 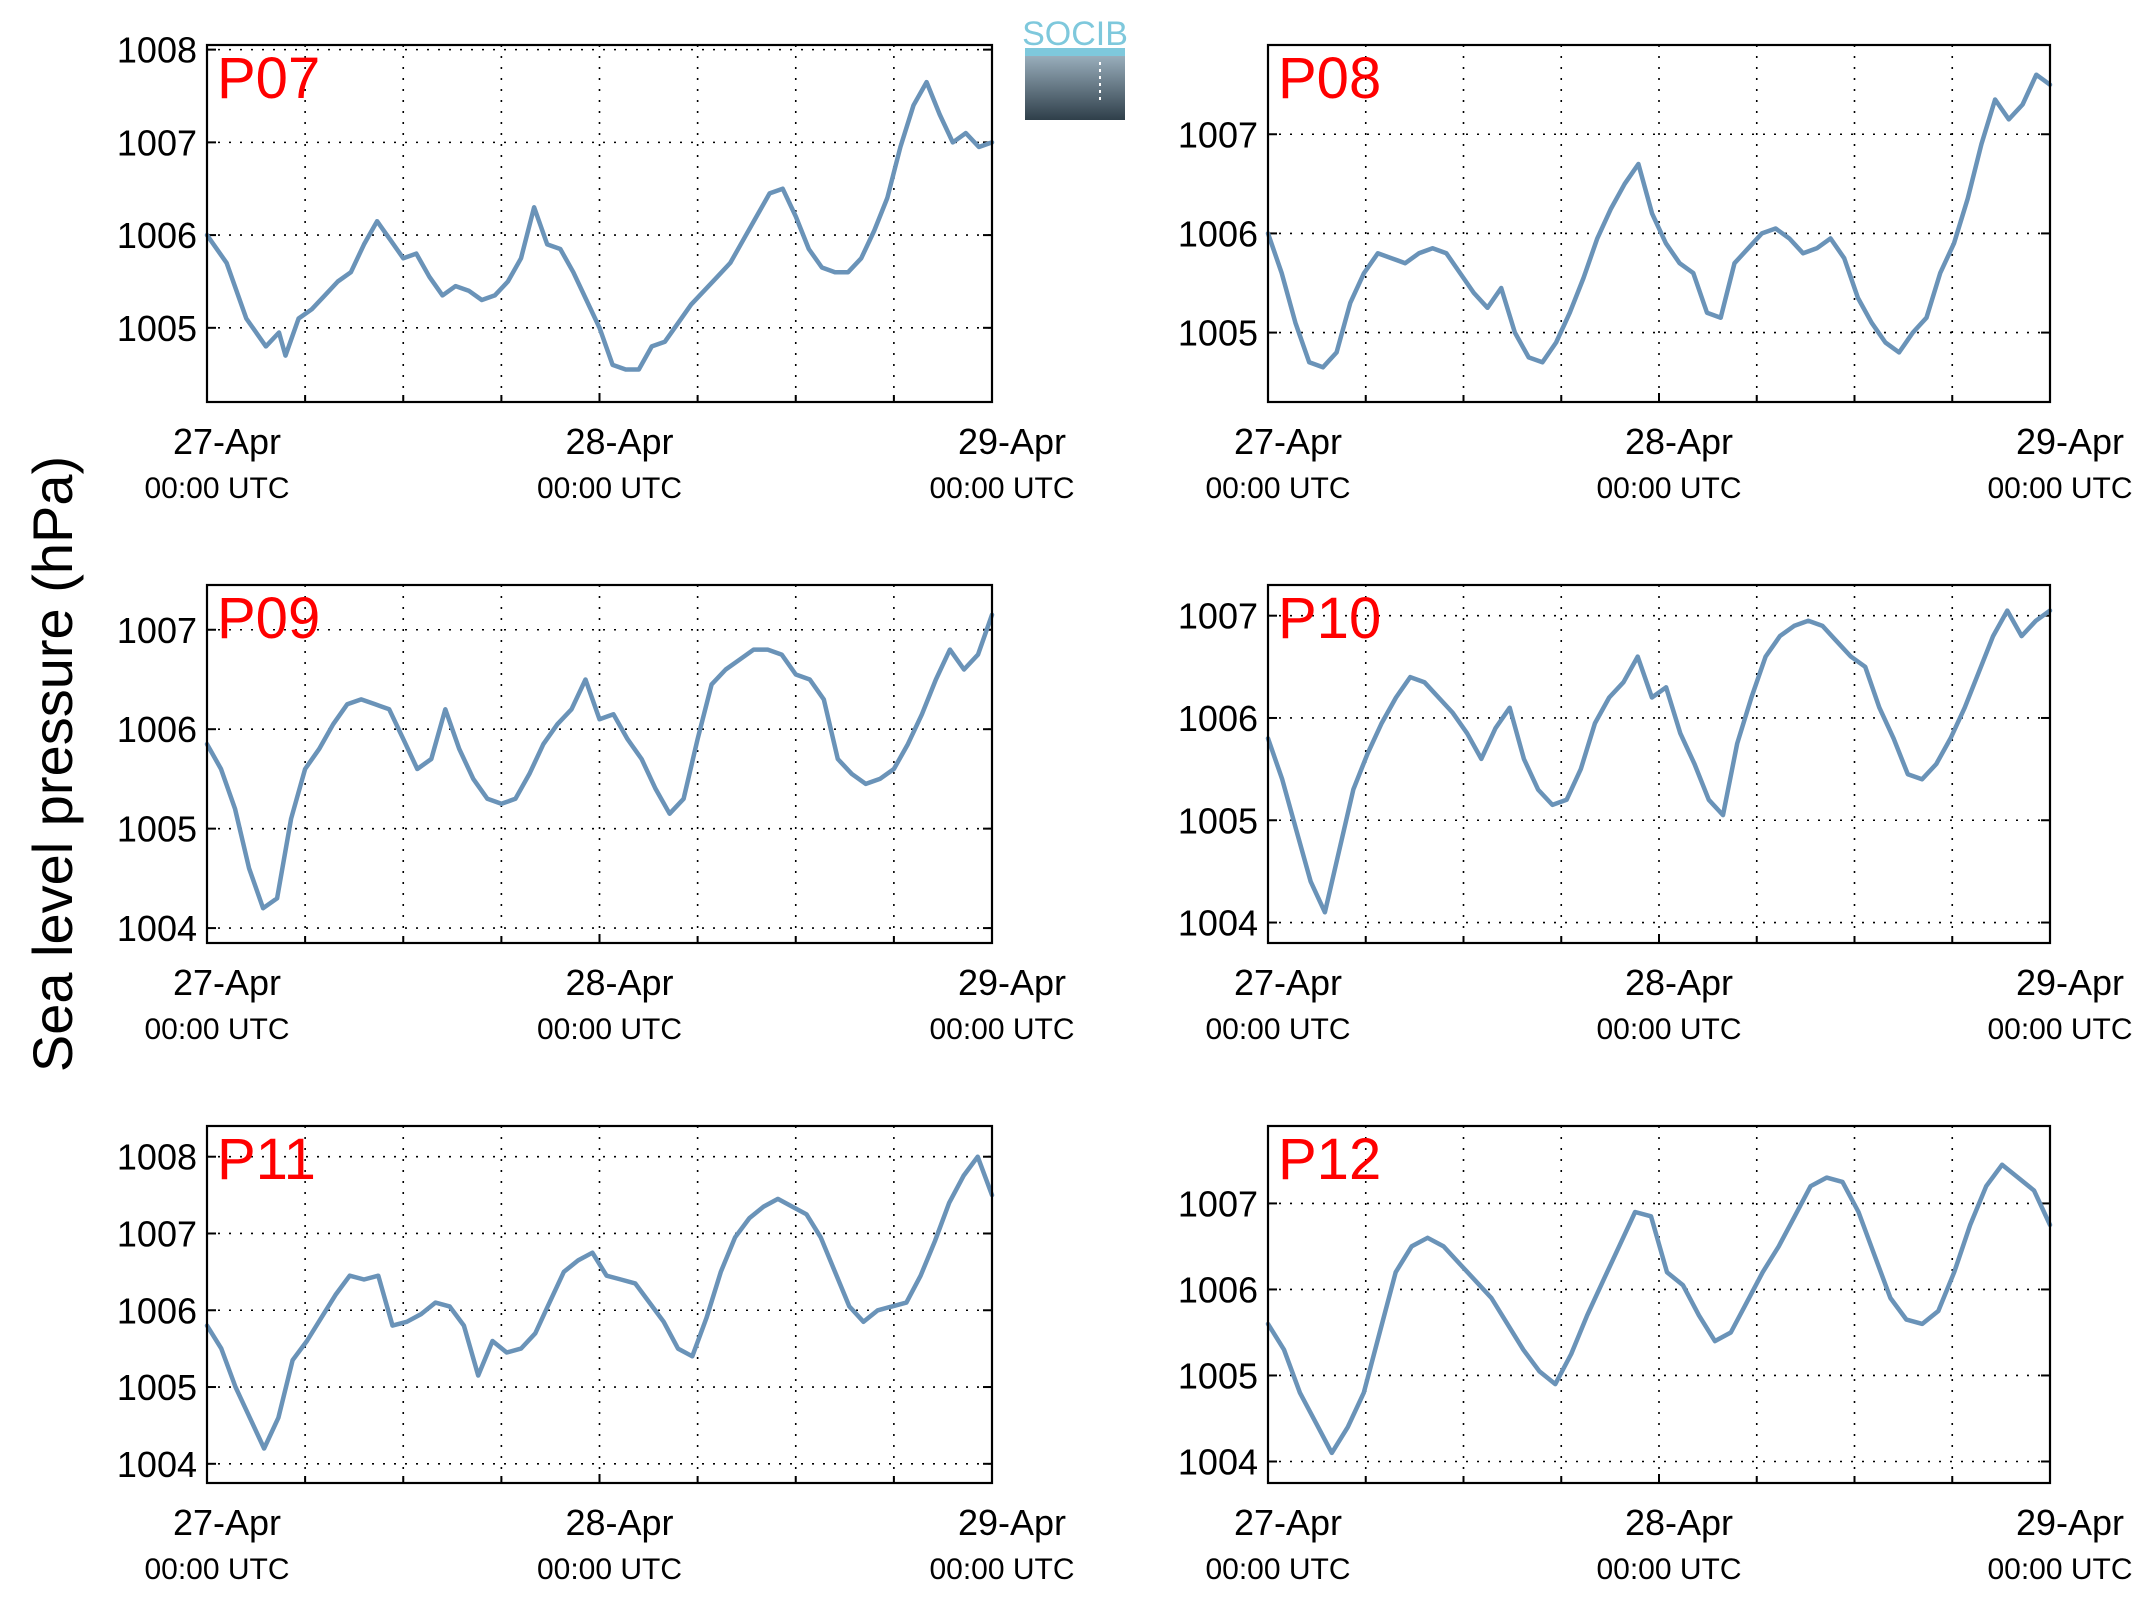 What do you see at coordinates (1329, 1159) in the screenshot?
I see `station-label: P12` at bounding box center [1329, 1159].